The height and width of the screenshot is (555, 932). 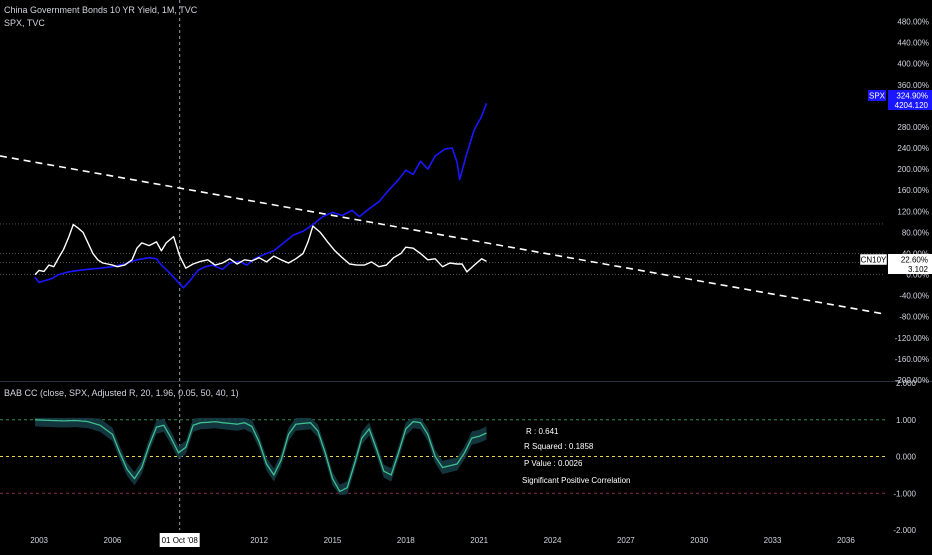 I want to click on x-tick-label: 2018, so click(x=406, y=540).